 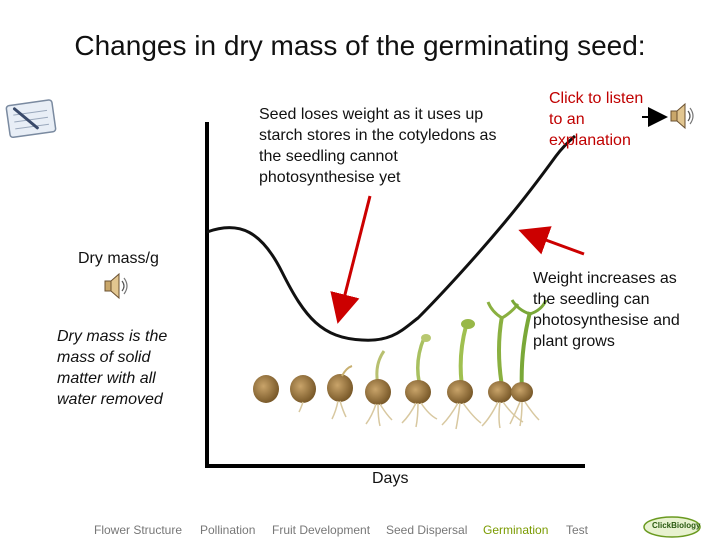 I want to click on nav-pollination: Pollination, so click(x=228, y=530).